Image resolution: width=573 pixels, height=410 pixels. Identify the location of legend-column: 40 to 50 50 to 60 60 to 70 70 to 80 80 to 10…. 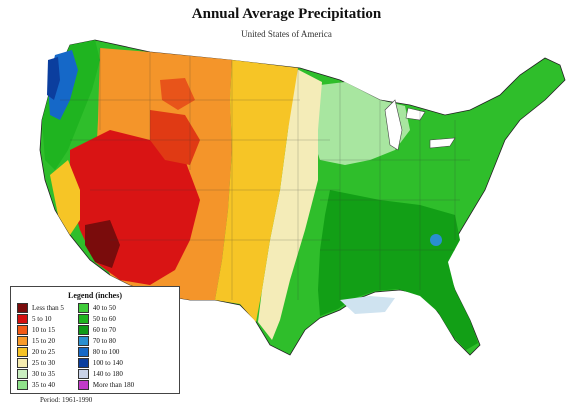
(106, 346).